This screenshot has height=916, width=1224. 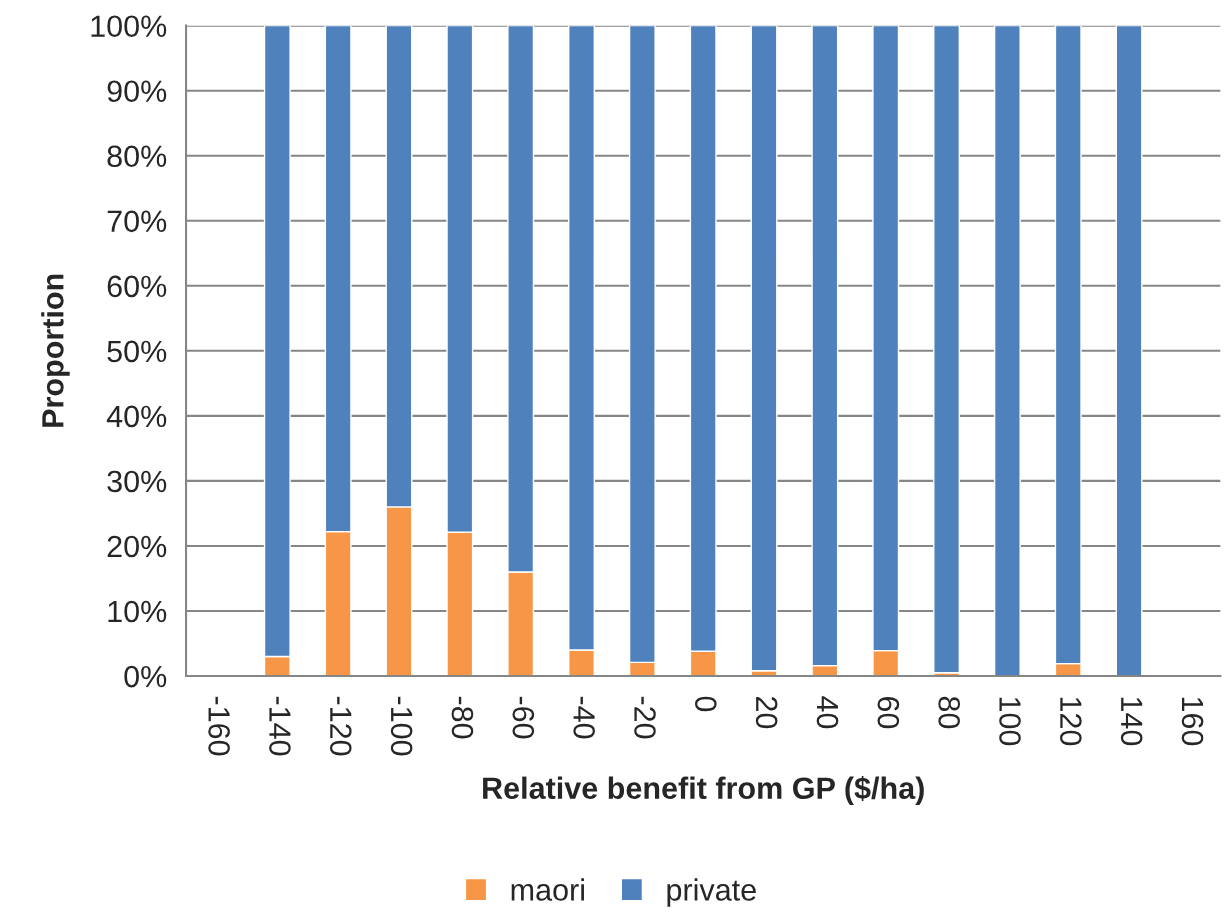 What do you see at coordinates (645, 717) in the screenshot?
I see `x-tick-label: -20` at bounding box center [645, 717].